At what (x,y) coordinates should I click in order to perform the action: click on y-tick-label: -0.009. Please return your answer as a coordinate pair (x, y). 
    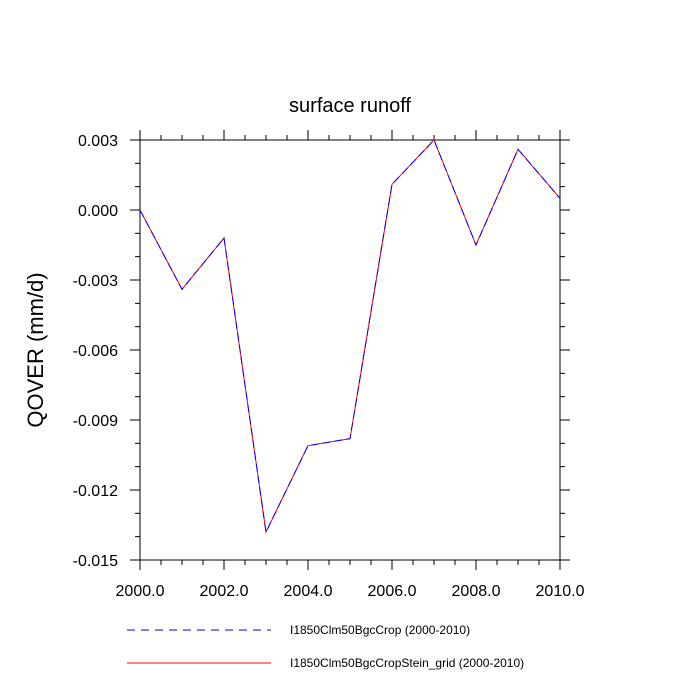
    Looking at the image, I should click on (95, 421).